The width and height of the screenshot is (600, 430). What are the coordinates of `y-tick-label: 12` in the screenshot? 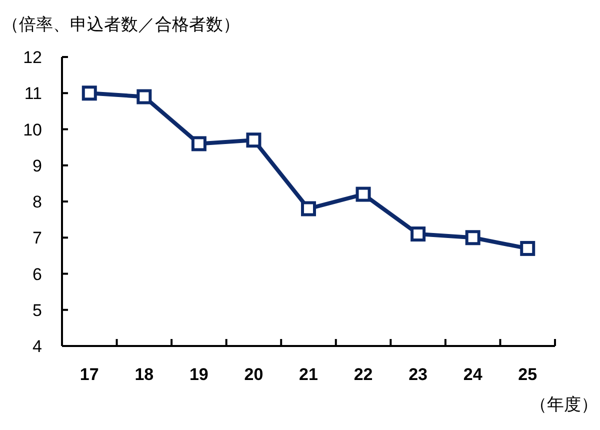 It's located at (32, 57).